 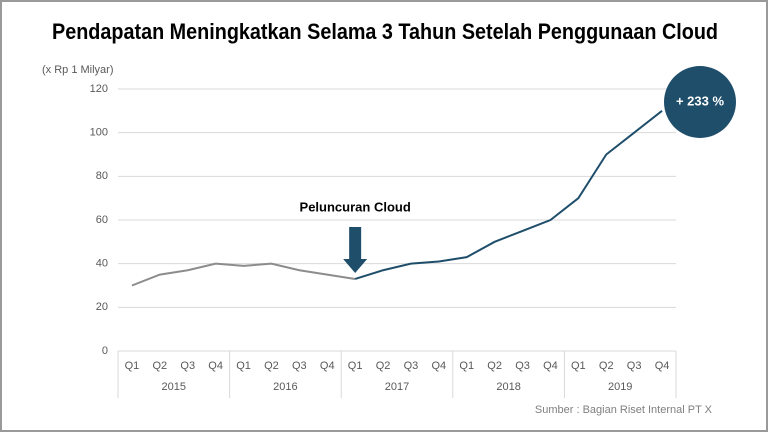 What do you see at coordinates (355, 206) in the screenshot?
I see `annotation: Peluncuran Cloud` at bounding box center [355, 206].